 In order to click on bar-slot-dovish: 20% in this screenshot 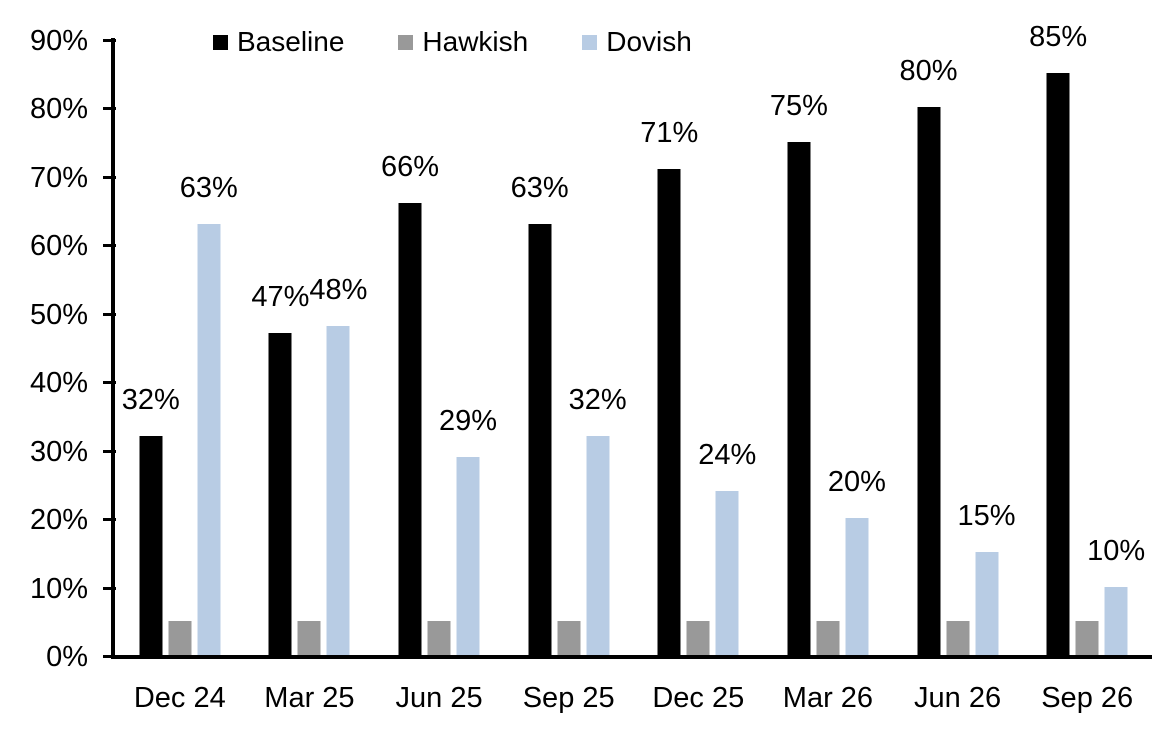, I will do `click(857, 347)`.